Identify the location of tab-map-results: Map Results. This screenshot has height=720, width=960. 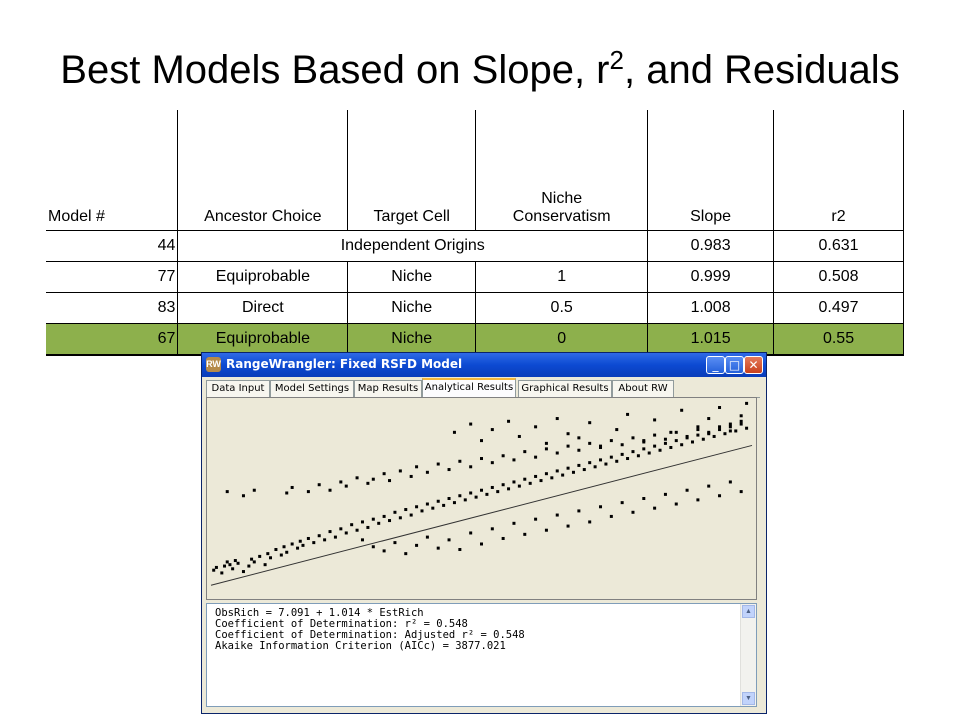
(388, 388).